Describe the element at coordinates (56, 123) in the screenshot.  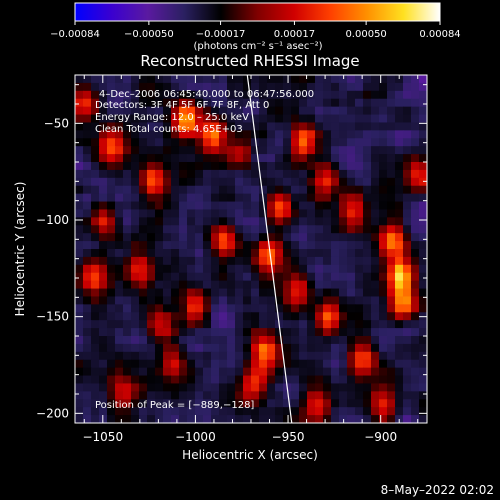
I see `y-tick-label: −50` at that location.